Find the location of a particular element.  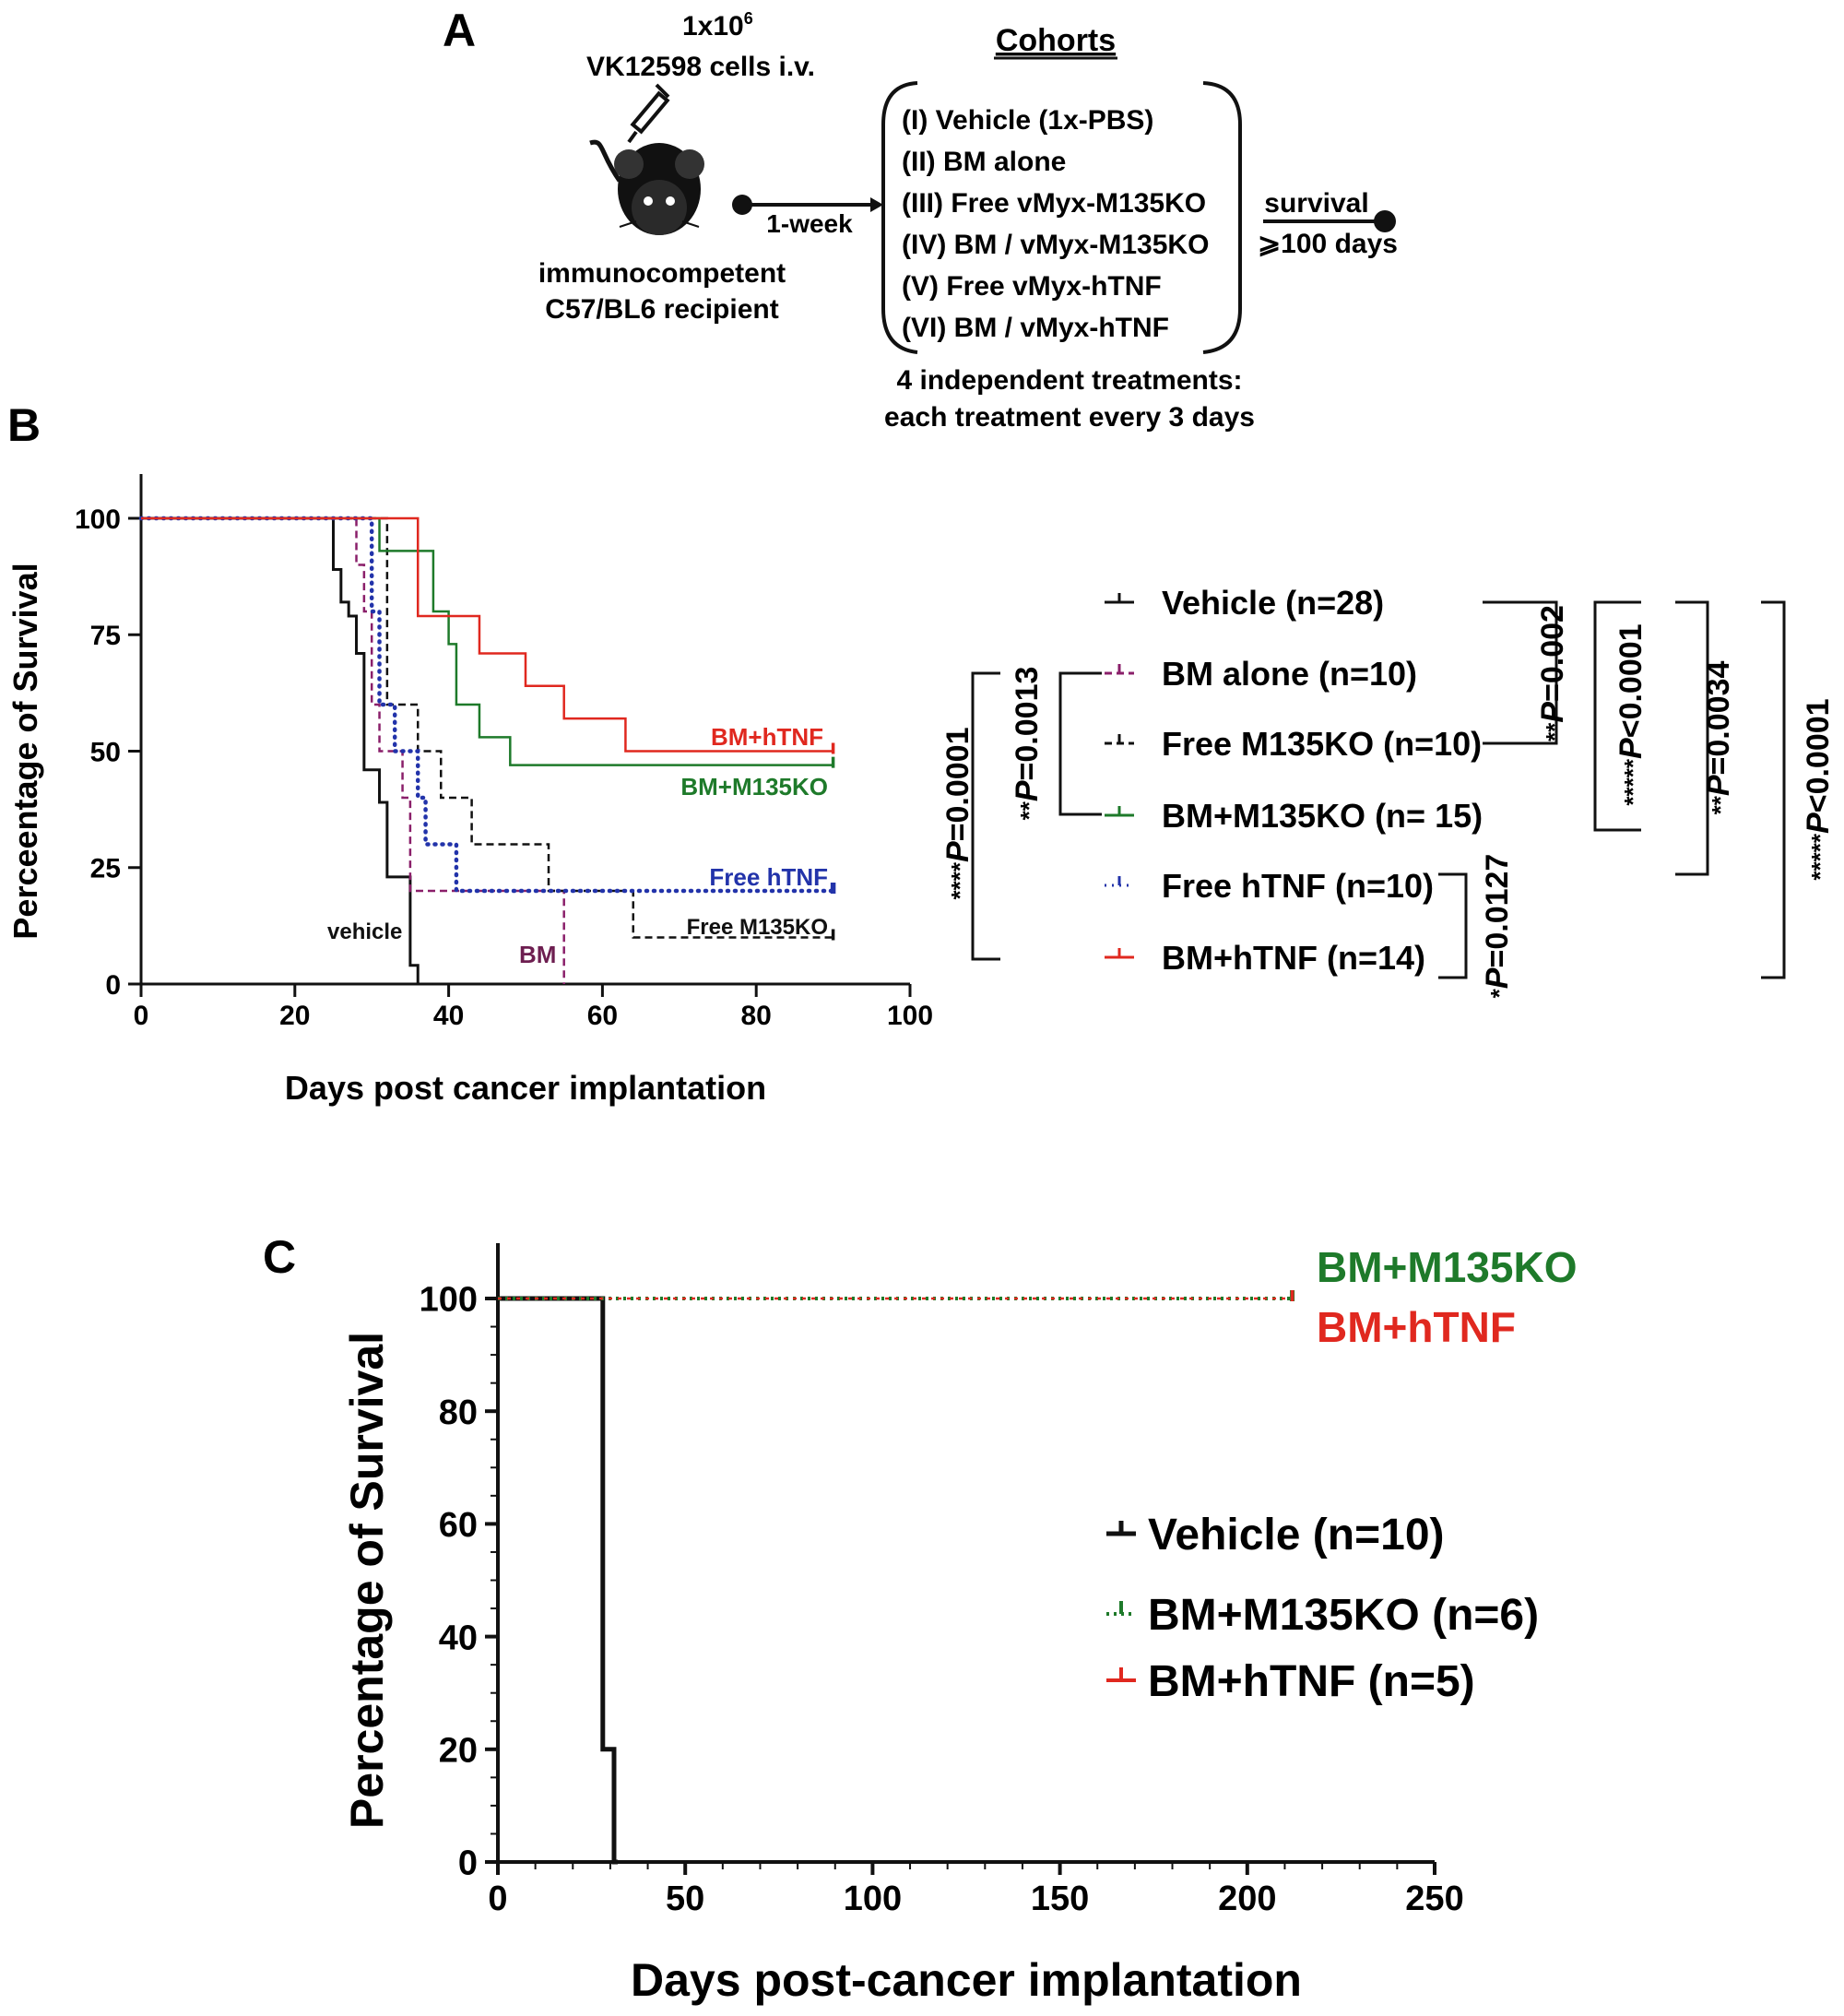

cells-line1: 1x10⁶ is located at coordinates (717, 25).